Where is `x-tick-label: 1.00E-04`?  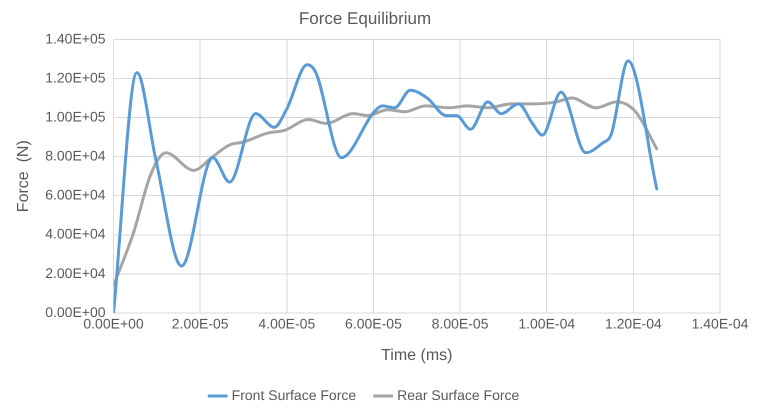
x-tick-label: 1.00E-04 is located at coordinates (547, 323).